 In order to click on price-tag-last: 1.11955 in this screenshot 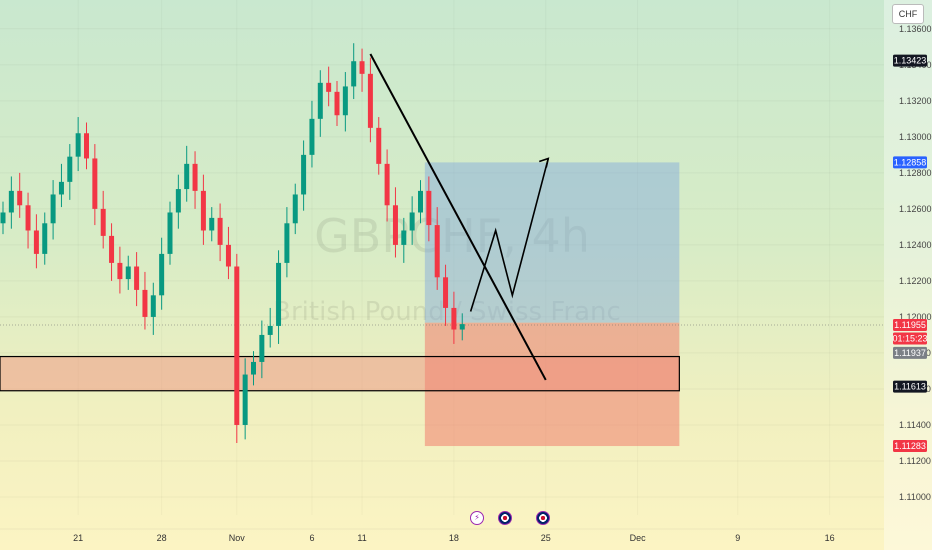, I will do `click(910, 325)`.